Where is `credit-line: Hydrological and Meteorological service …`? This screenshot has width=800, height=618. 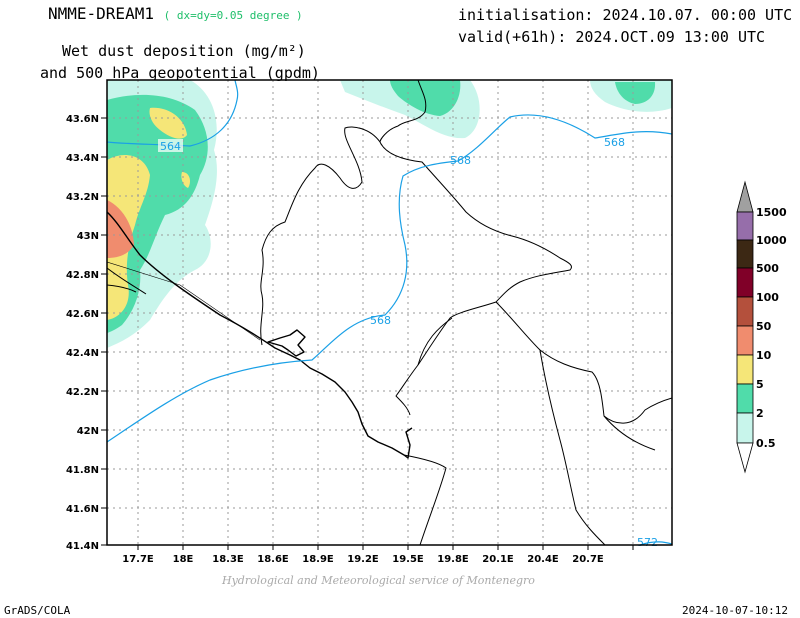 credit-line: Hydrological and Meteorological service … is located at coordinates (378, 580).